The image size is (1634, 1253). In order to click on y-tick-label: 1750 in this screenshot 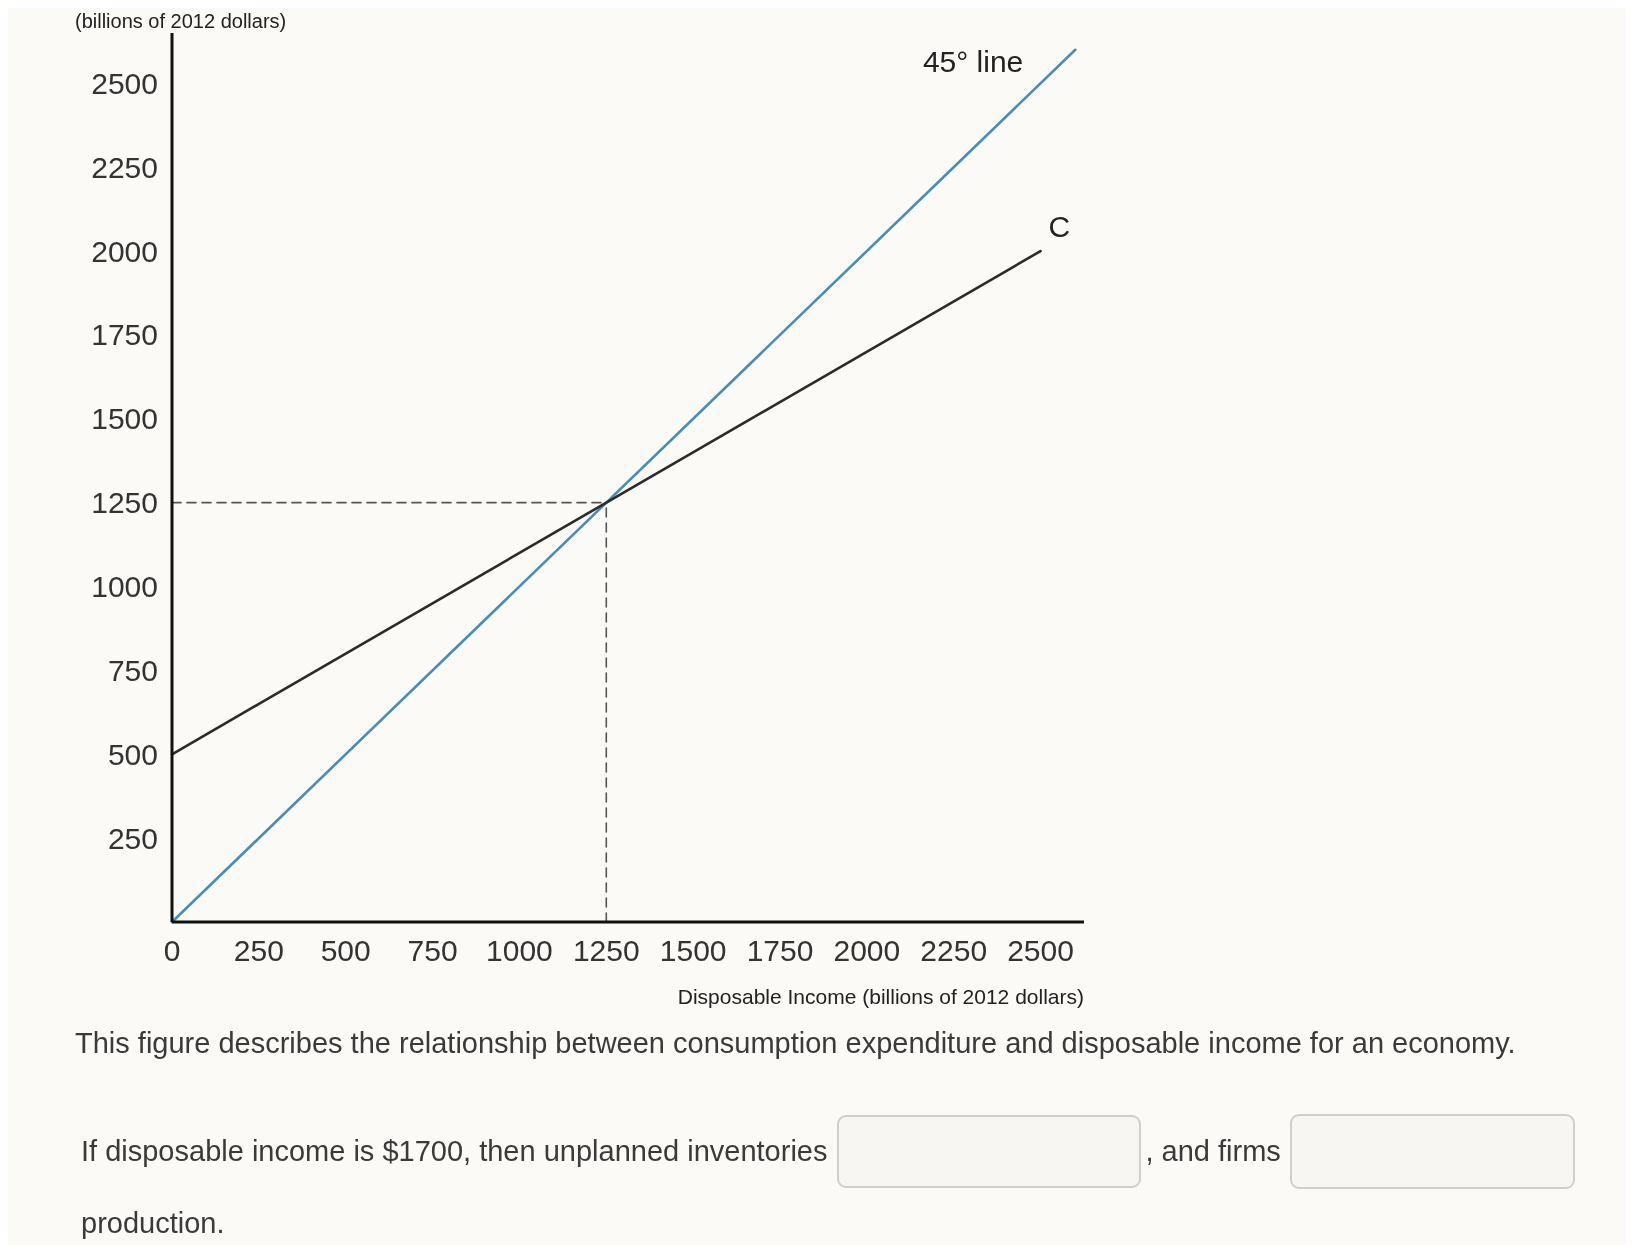, I will do `click(124, 335)`.